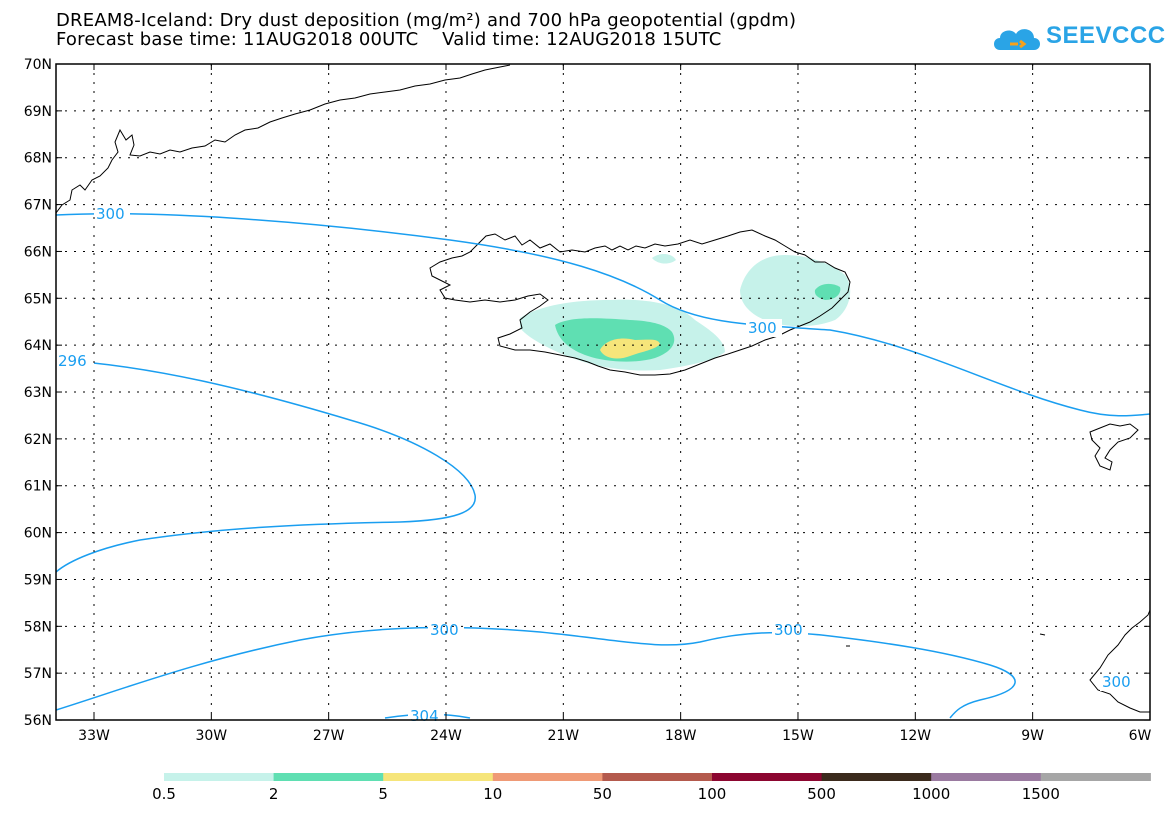  I want to click on lon-label: 12W, so click(915, 736).